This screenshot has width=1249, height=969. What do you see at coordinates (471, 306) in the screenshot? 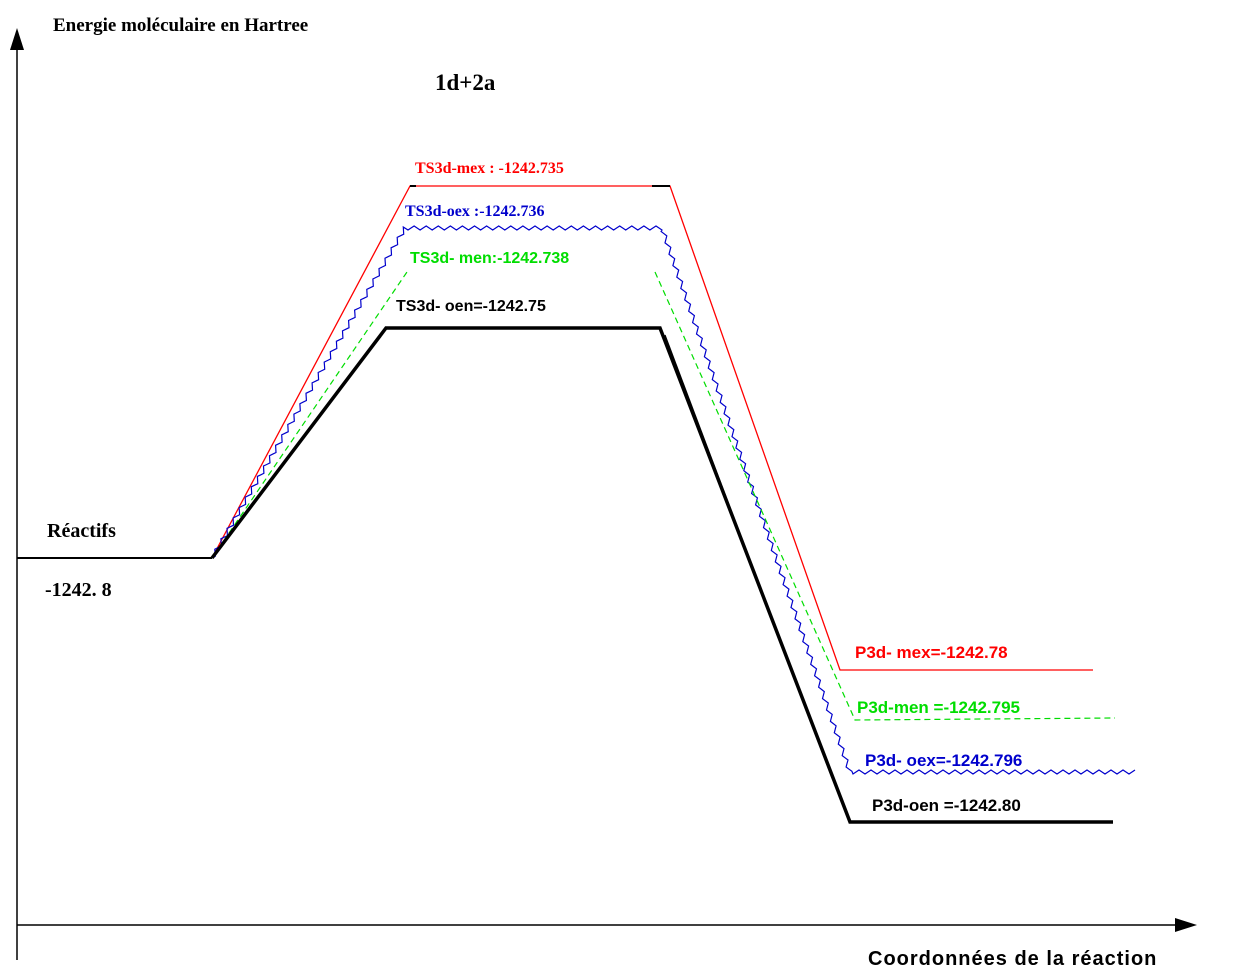
I see `ts-label: TS3d- oen=-1242.75` at bounding box center [471, 306].